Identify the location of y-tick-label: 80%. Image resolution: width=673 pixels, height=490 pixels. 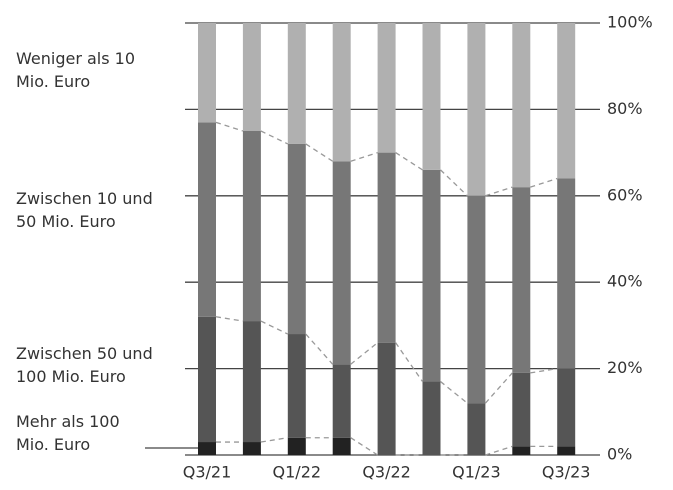
(625, 108).